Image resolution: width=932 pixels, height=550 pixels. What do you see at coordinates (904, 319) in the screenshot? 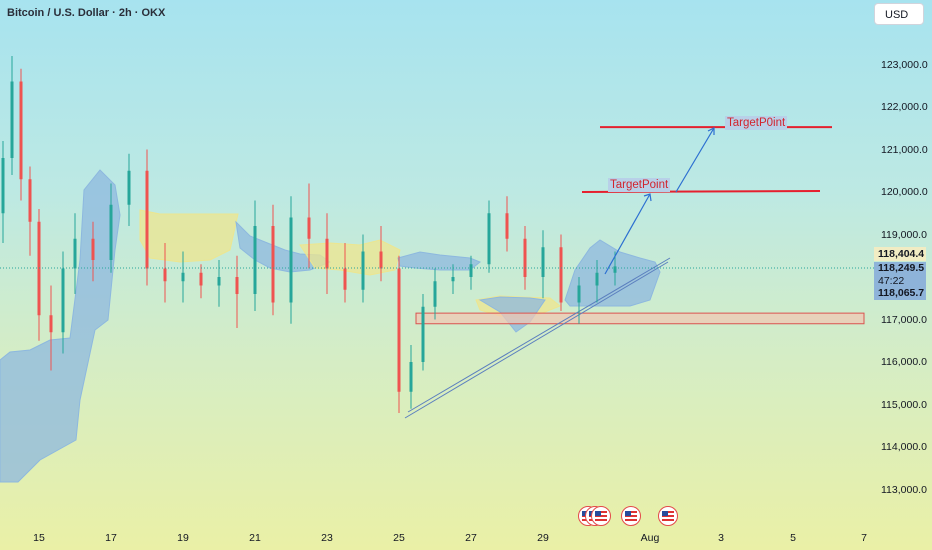
I see `price-tick-label: 117,000.0` at bounding box center [904, 319].